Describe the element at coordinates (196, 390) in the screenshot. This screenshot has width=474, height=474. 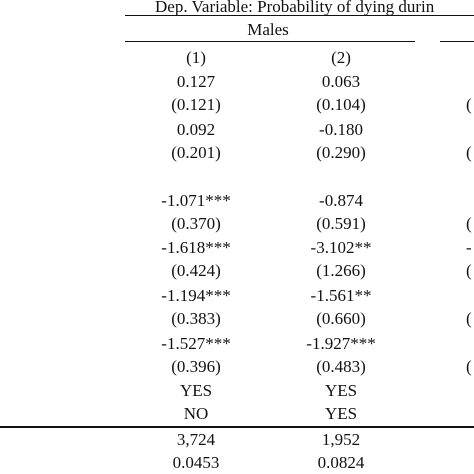
I see `cell-c1: YES` at that location.